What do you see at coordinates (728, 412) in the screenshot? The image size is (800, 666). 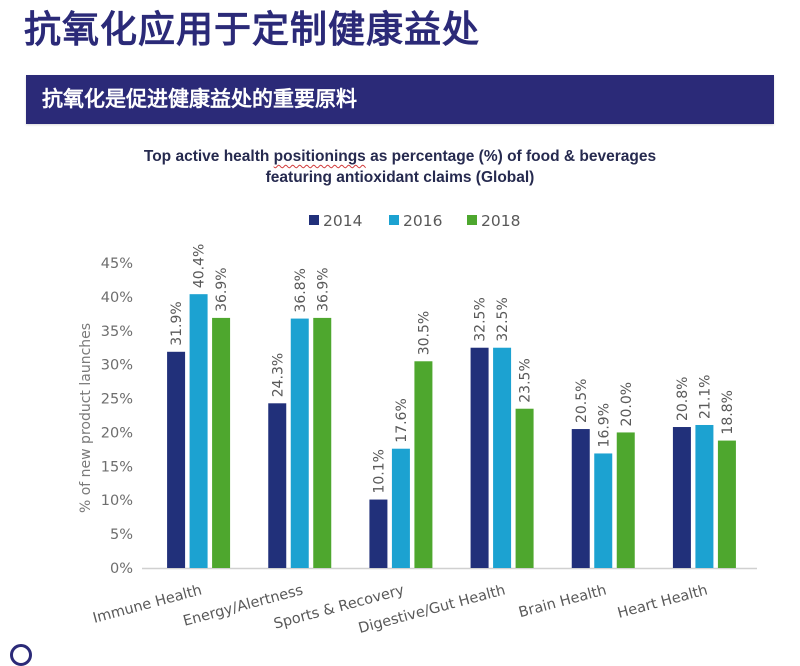 I see `bar-value-label: 18.8%` at bounding box center [728, 412].